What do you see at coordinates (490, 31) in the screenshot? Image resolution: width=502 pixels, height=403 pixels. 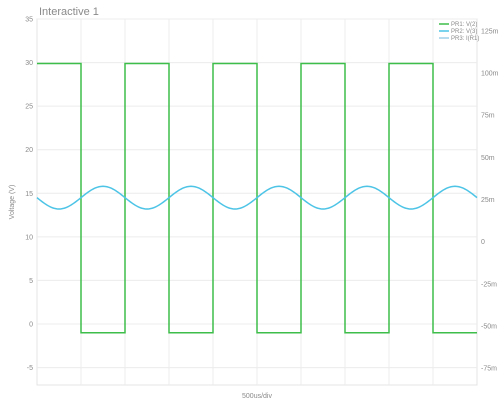 I see `y-right-tick-label: 125m` at bounding box center [490, 31].